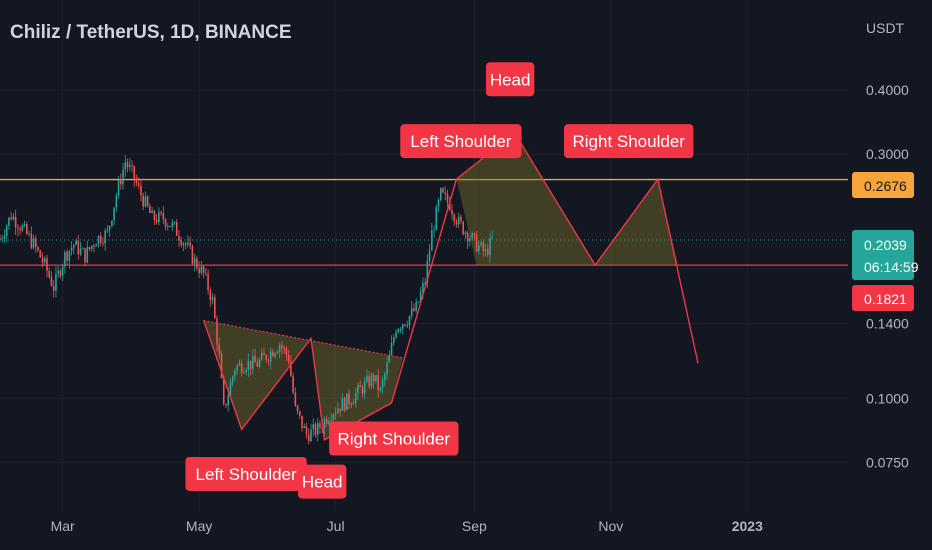  What do you see at coordinates (460, 141) in the screenshot?
I see `annotation-label: Left Shoulder` at bounding box center [460, 141].